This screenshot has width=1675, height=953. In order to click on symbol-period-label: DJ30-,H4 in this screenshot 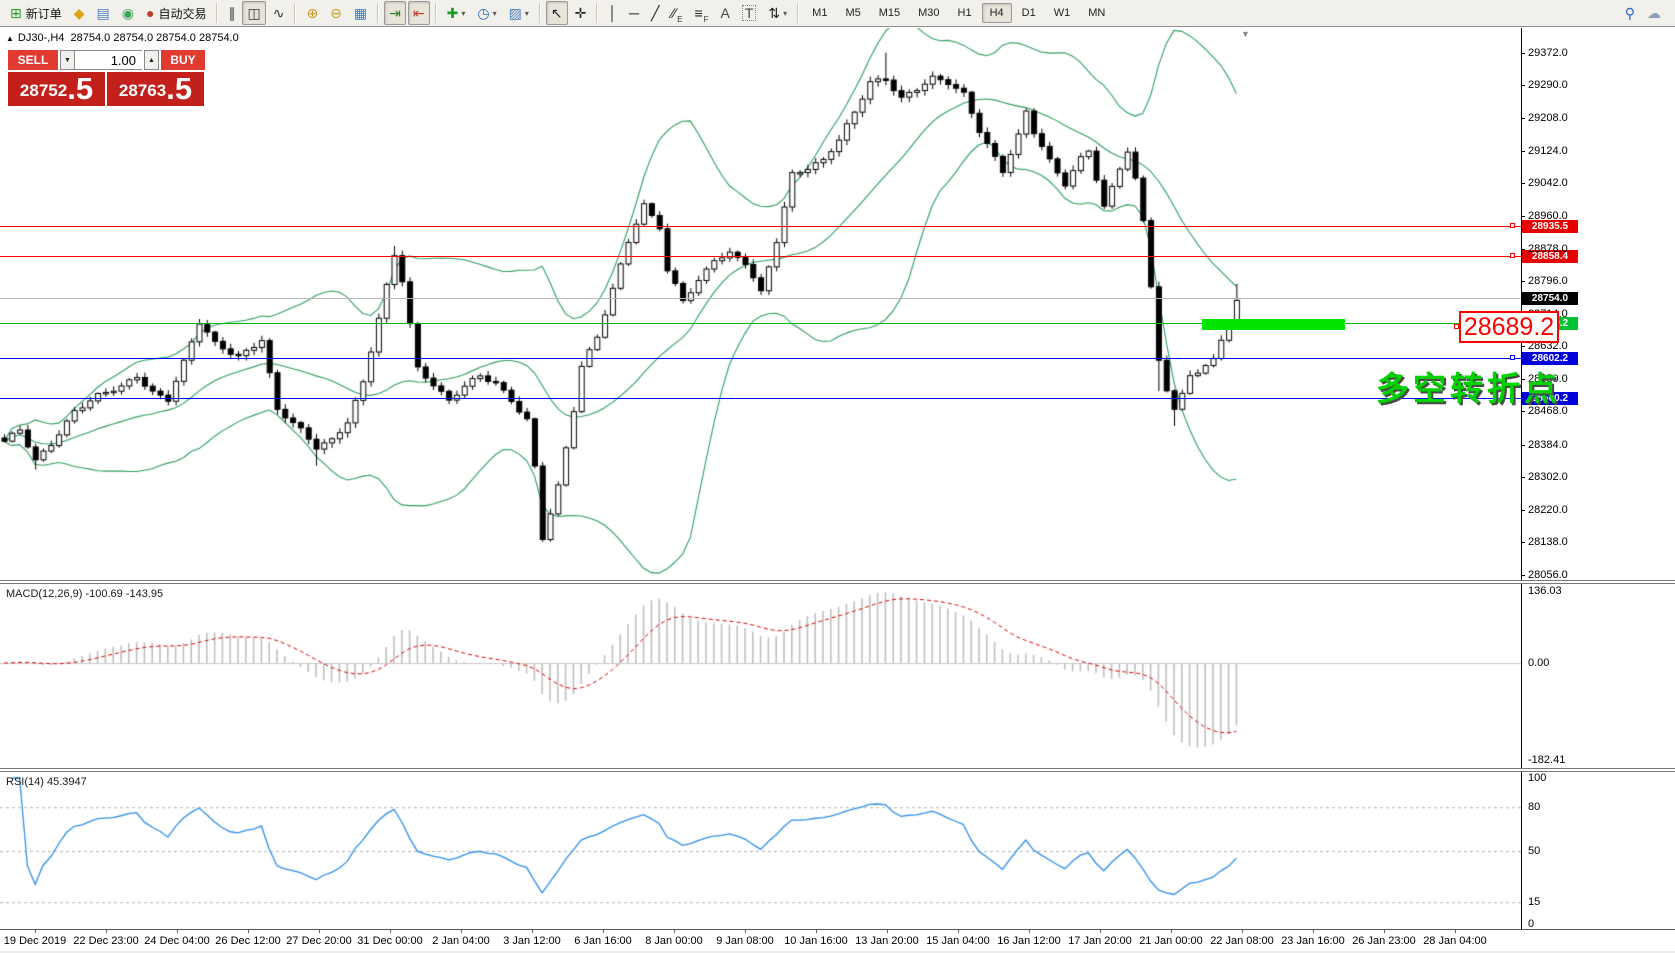, I will do `click(41, 38)`.